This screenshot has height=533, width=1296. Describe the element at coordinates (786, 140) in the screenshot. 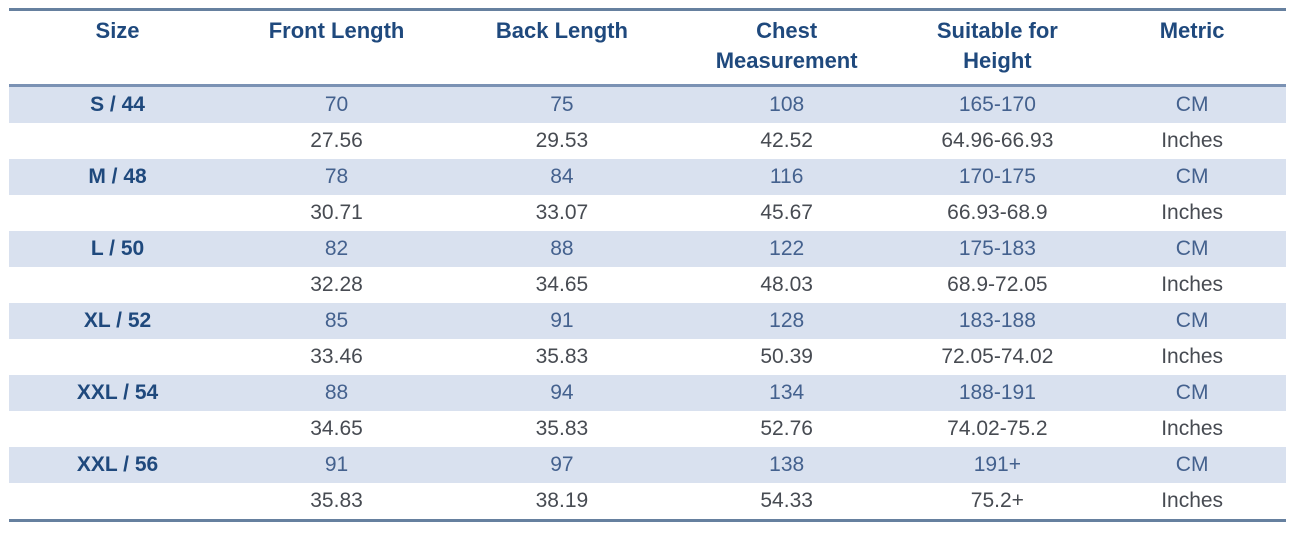

I see `cell-chest: 42.52` at that location.